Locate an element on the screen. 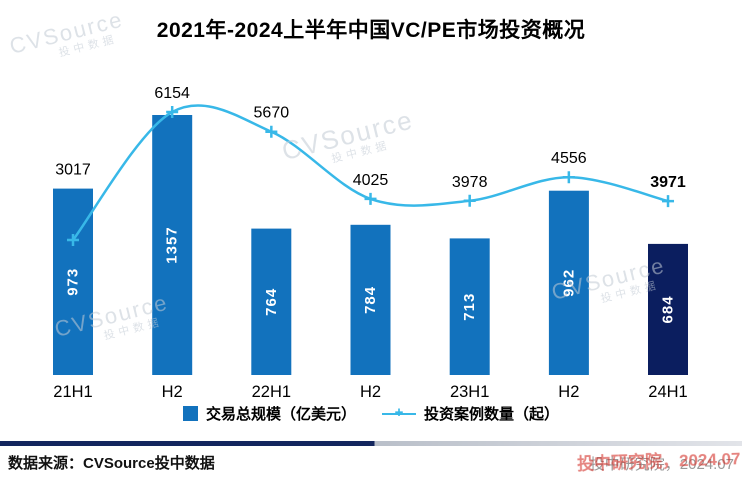  legend-item-bar: 交易总规模（亿美元） is located at coordinates (269, 413).